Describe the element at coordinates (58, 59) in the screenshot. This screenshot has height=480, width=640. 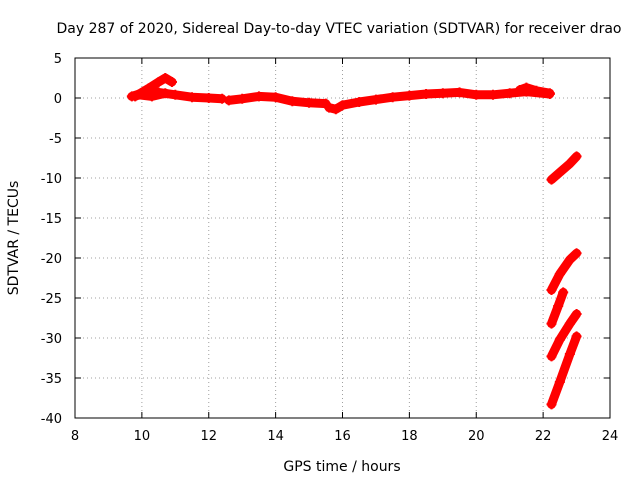
I see `y-tick-label: 5` at that location.